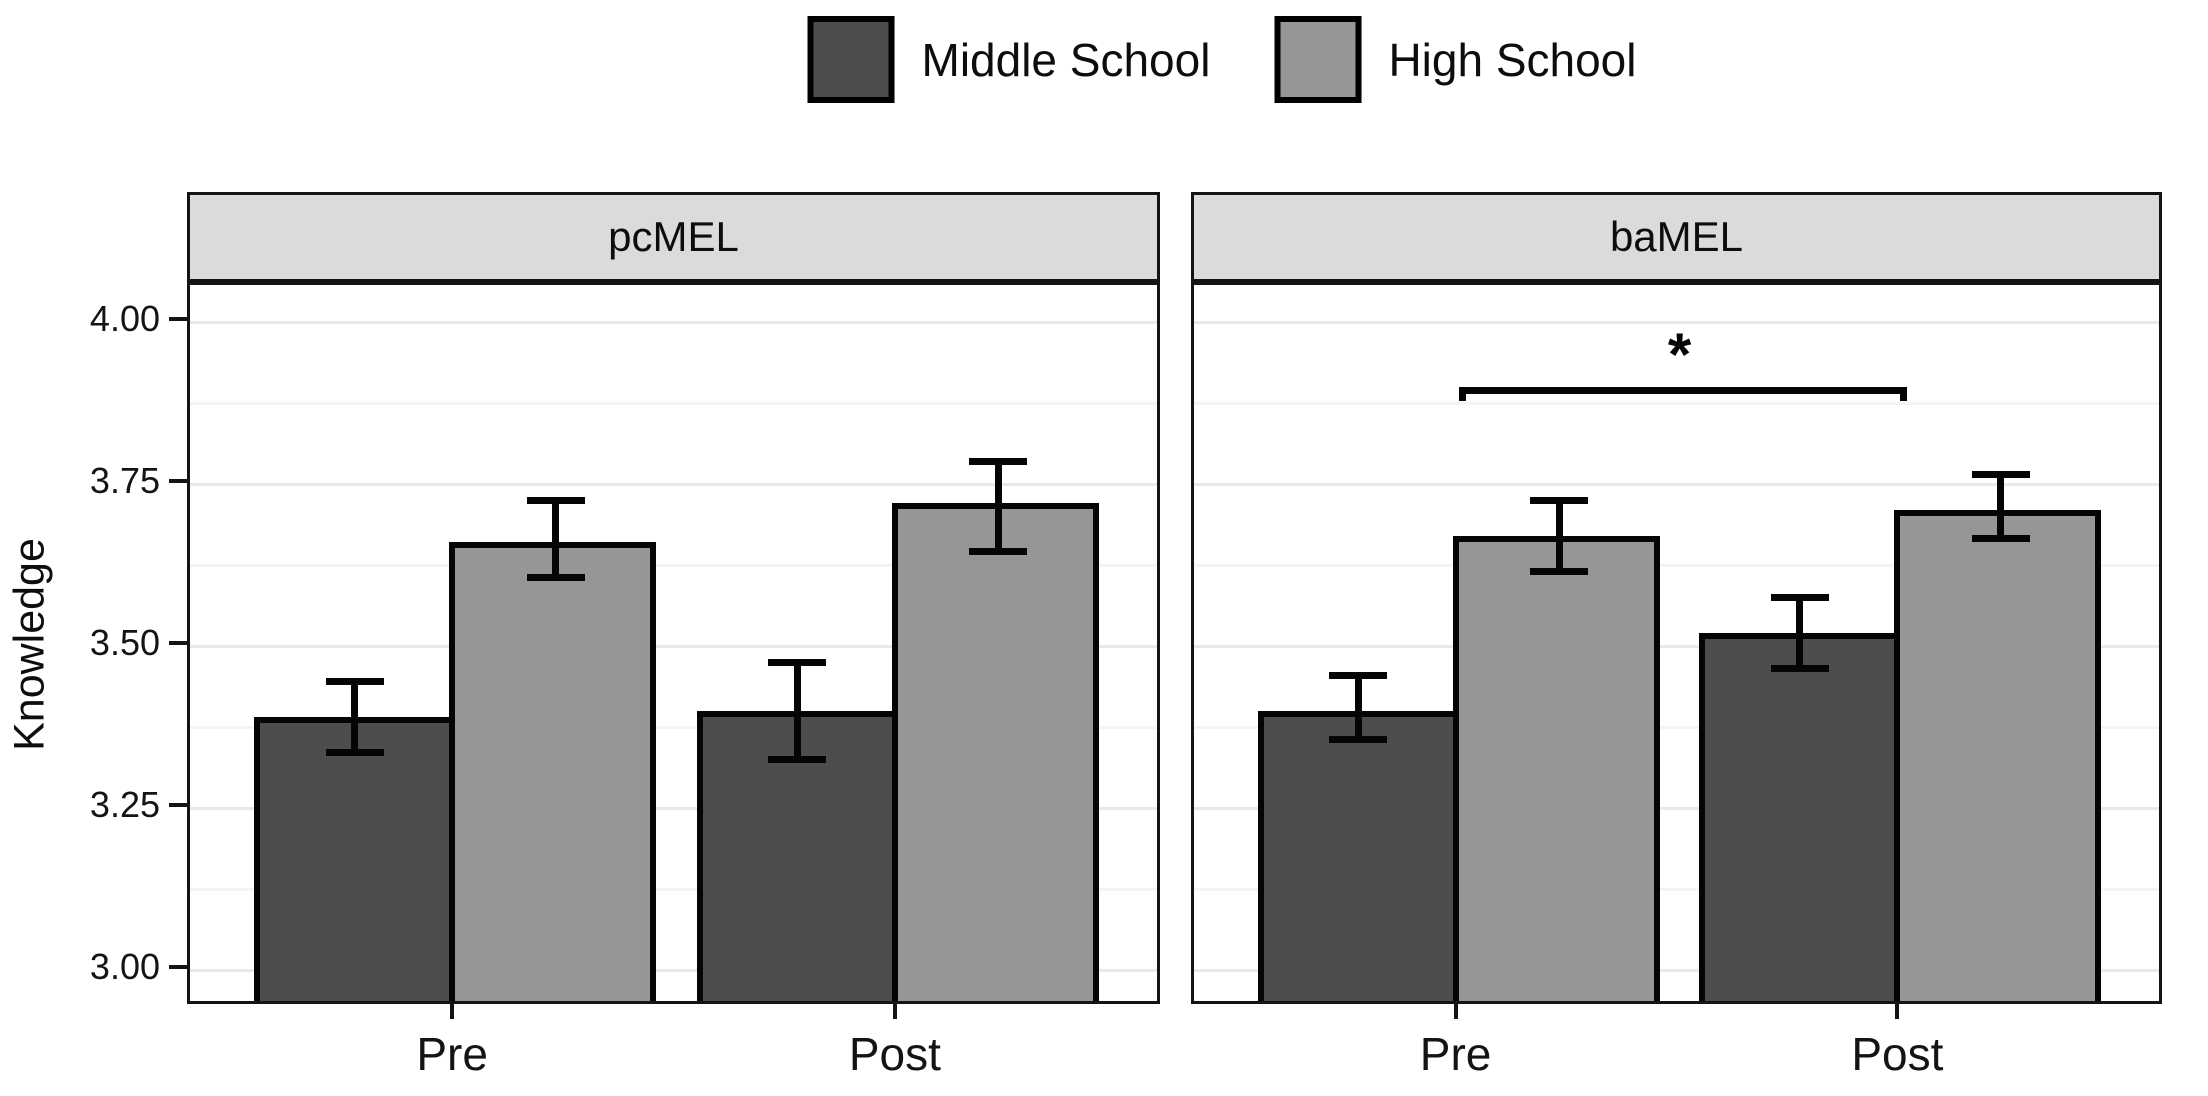 This screenshot has width=2208, height=1096. I want to click on y-tick-label: 3.25, so click(124, 805).